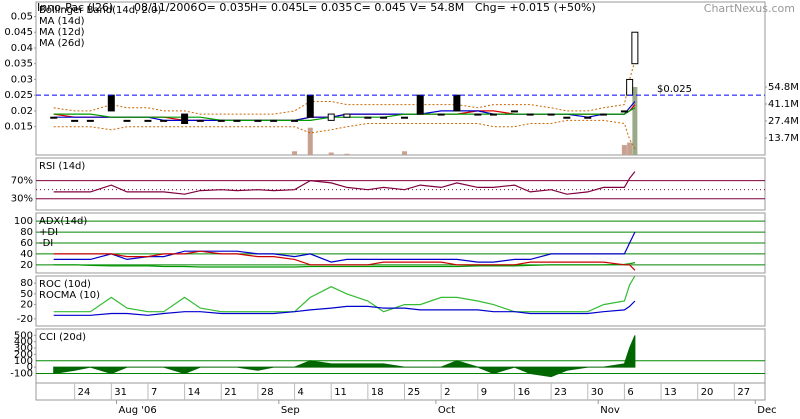 The image size is (800, 419). Describe the element at coordinates (84, 392) in the screenshot. I see `x-tick-label: 24` at that location.